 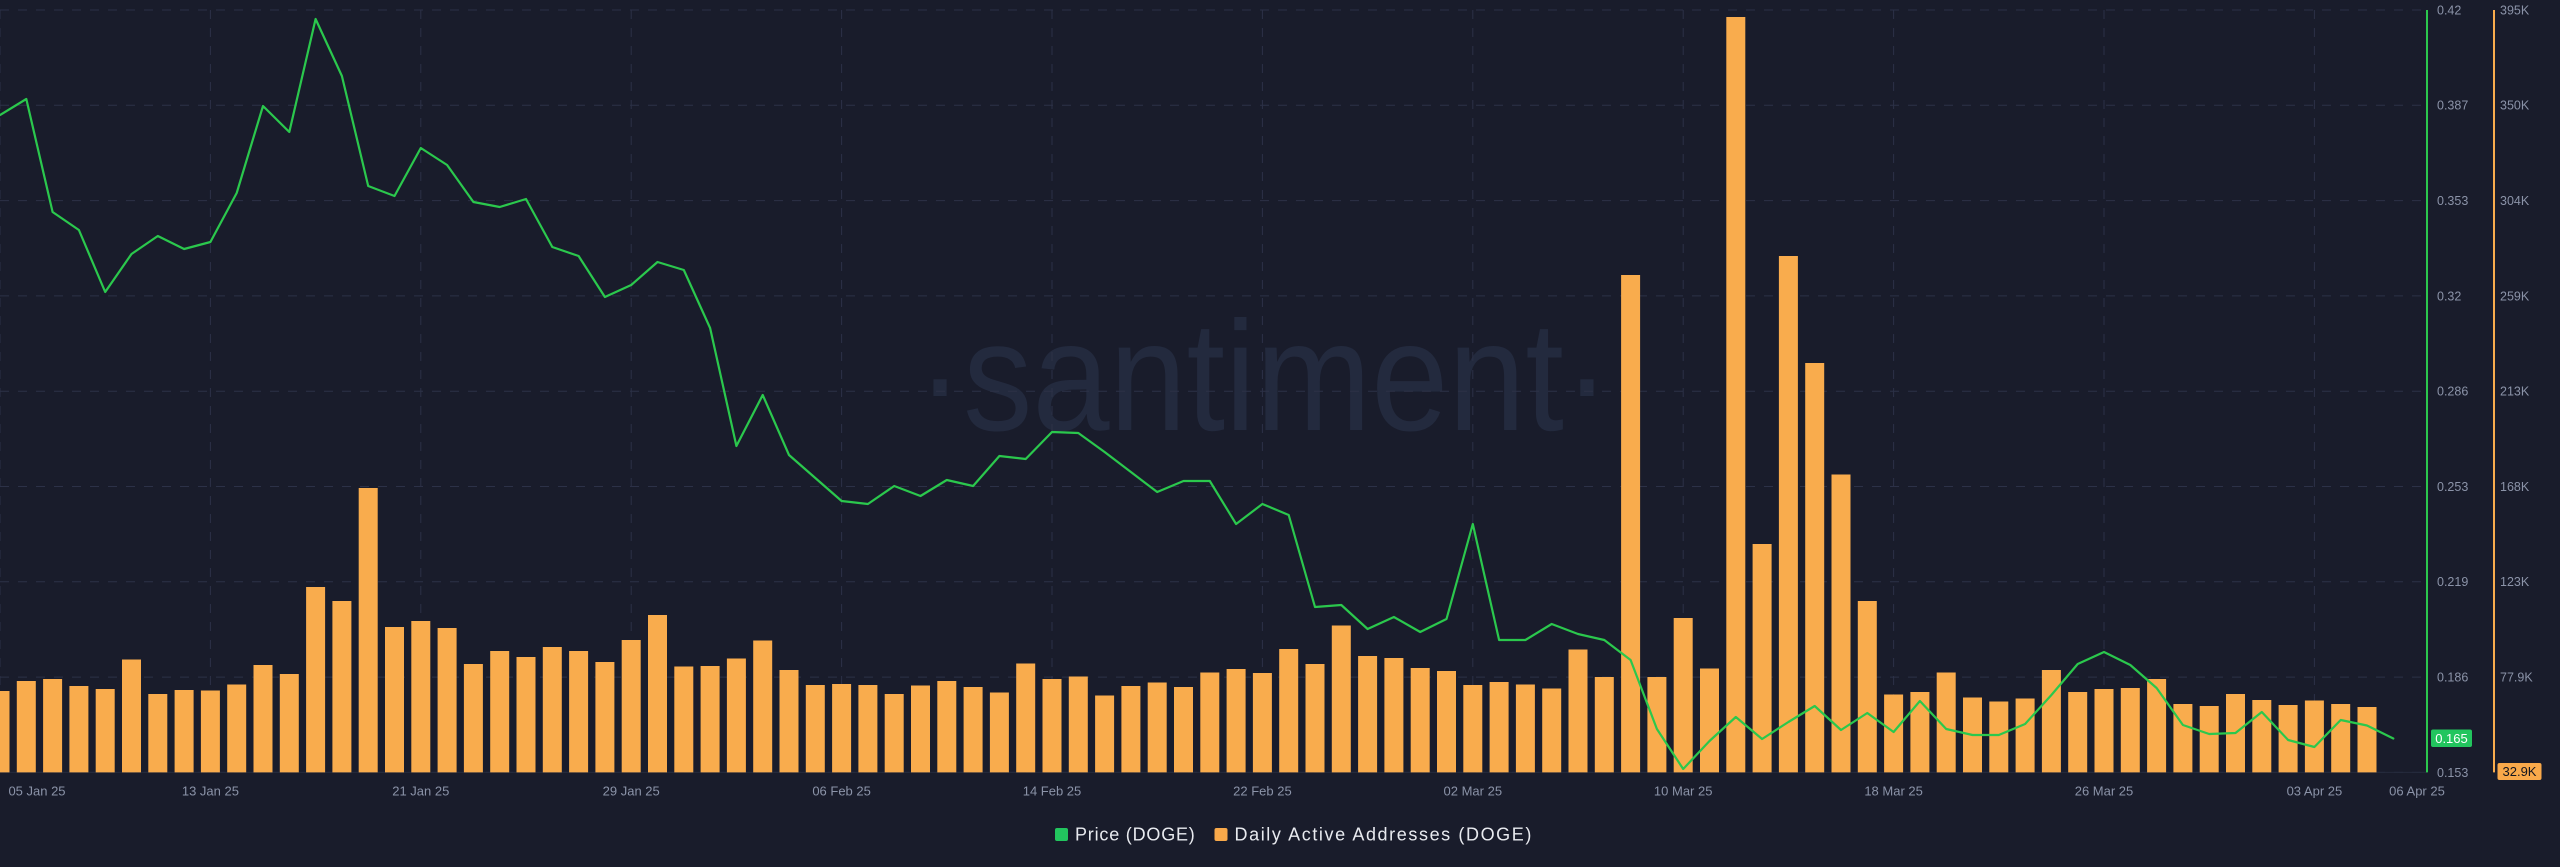 I want to click on svg-text: 03 Apr 25, so click(x=2315, y=790).